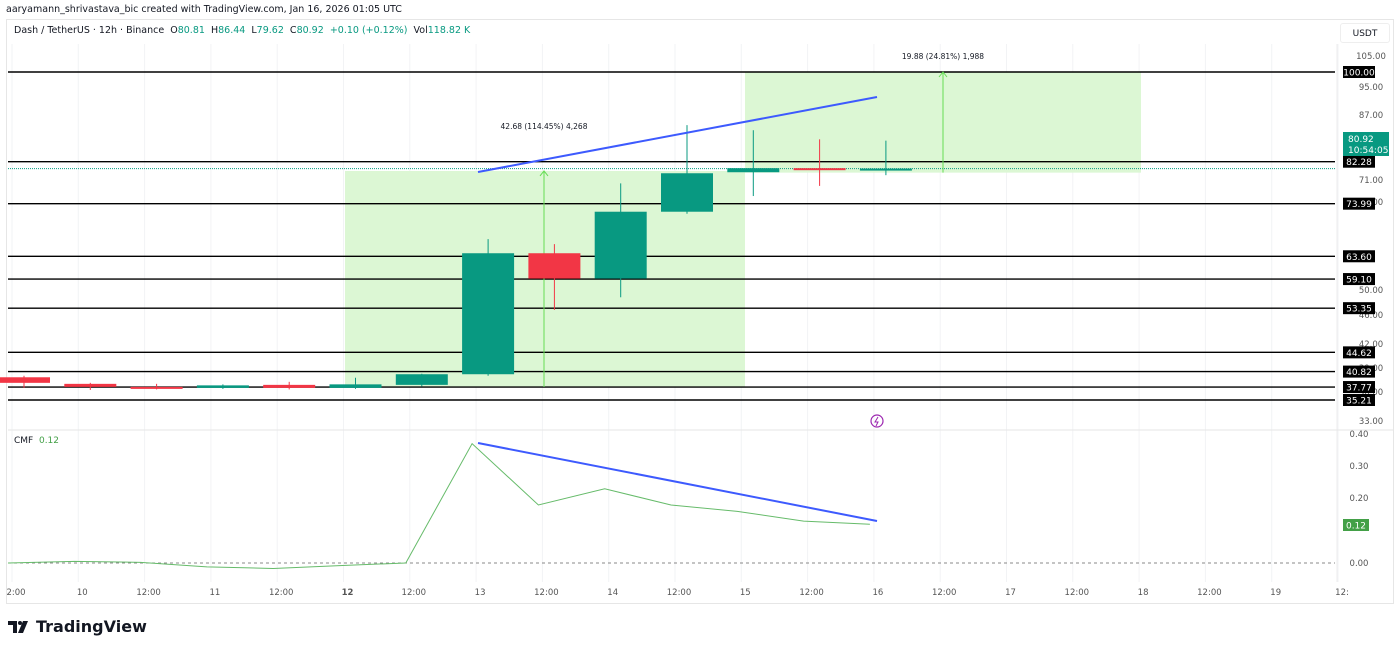 The image size is (1400, 649). I want to click on cmf-value-label, so click(1356, 525).